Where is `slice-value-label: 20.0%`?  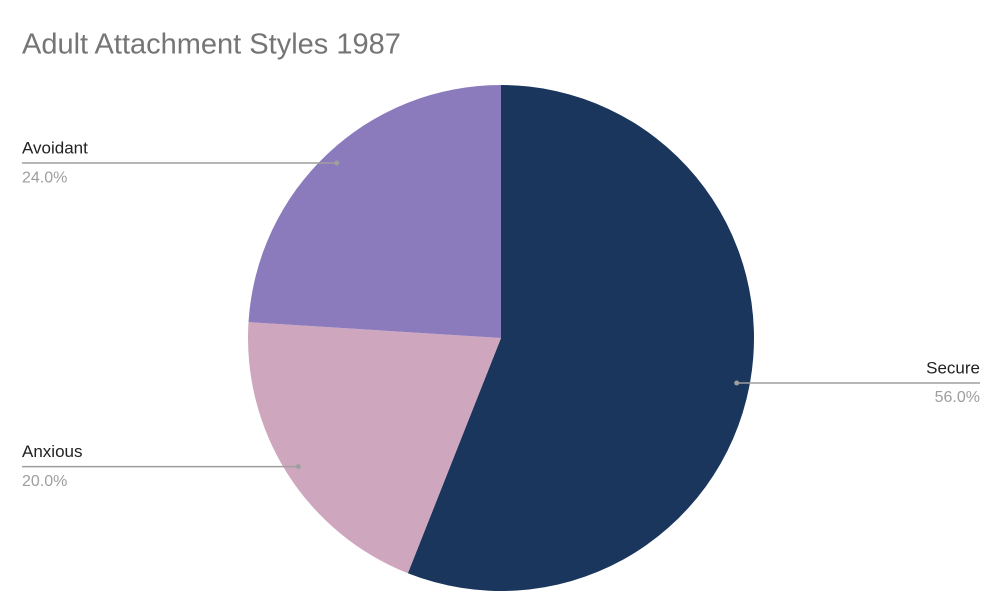
slice-value-label: 20.0% is located at coordinates (44, 481).